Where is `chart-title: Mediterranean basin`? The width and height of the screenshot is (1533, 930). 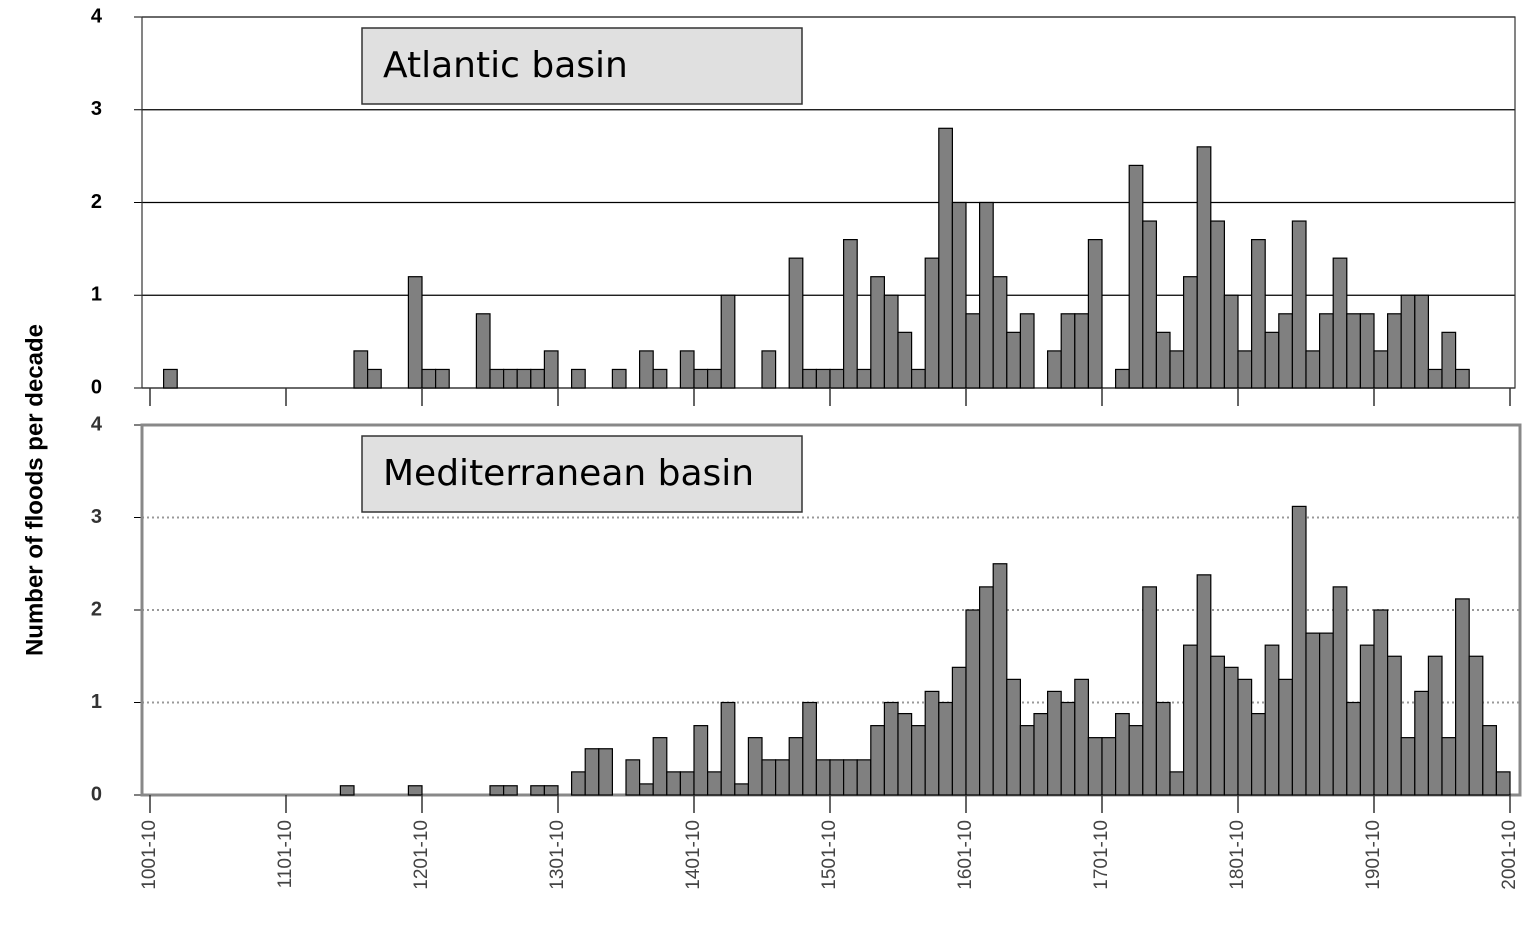 chart-title: Mediterranean basin is located at coordinates (568, 473).